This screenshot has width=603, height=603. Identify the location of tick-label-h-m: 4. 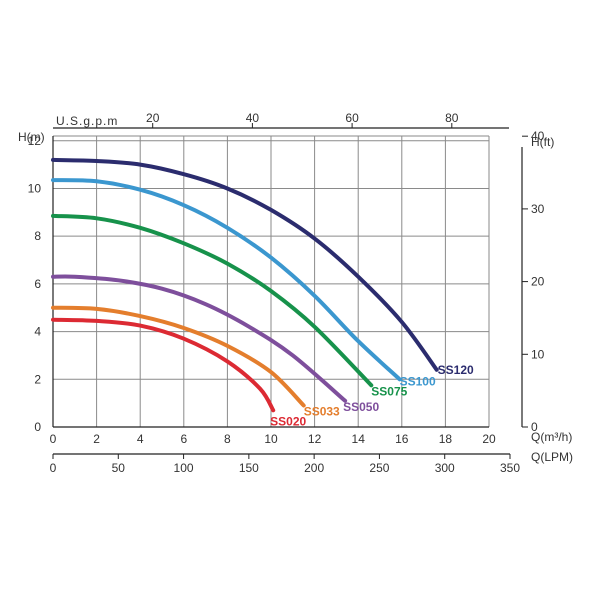
(37, 332).